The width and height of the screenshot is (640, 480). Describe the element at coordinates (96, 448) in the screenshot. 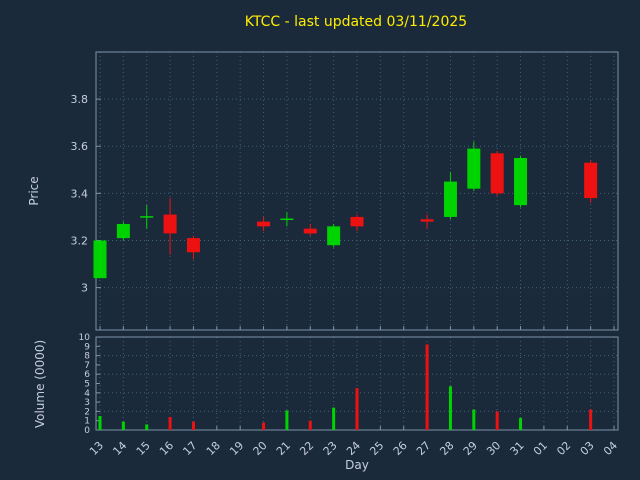

I see `x-tick-label: 13` at that location.